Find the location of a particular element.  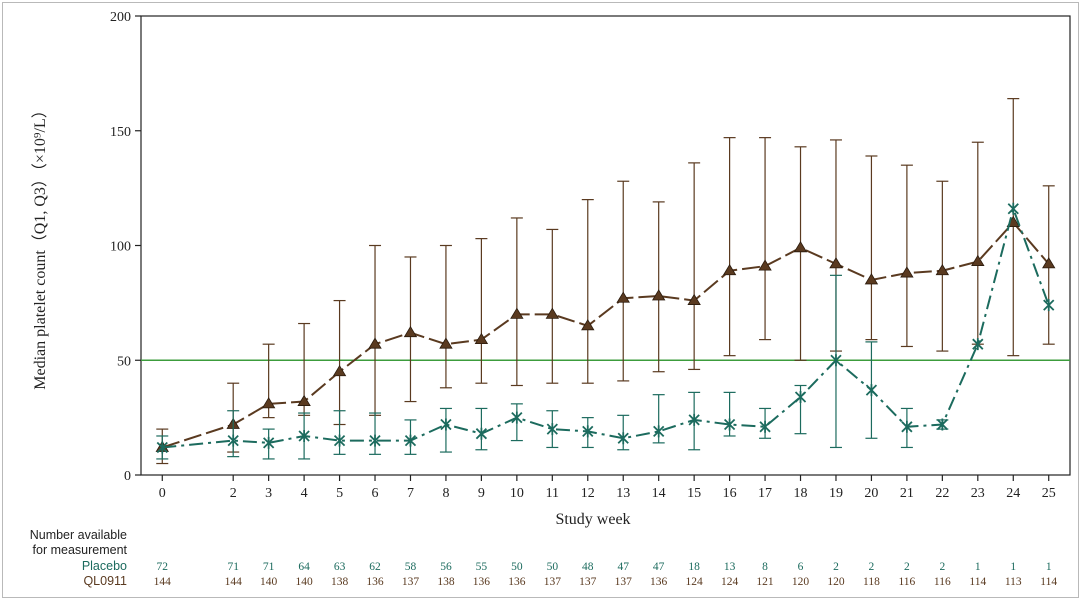

x-tick-label: 22 is located at coordinates (942, 493).